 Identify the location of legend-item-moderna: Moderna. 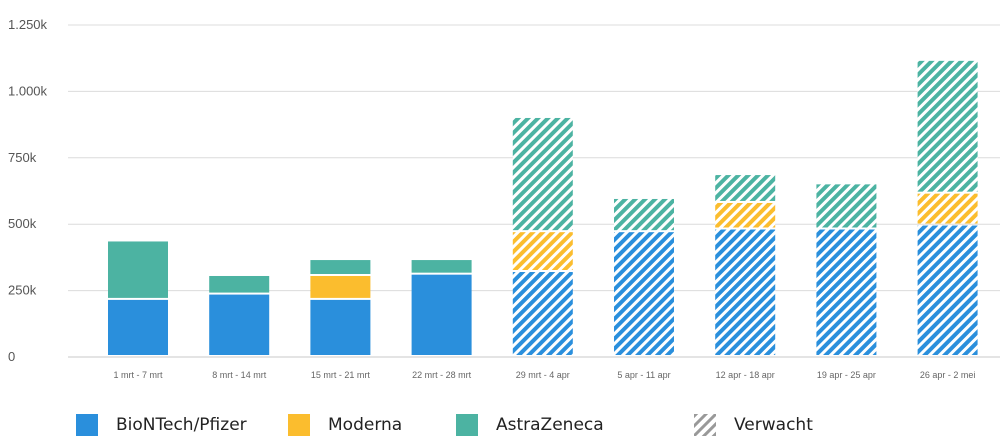
(345, 425).